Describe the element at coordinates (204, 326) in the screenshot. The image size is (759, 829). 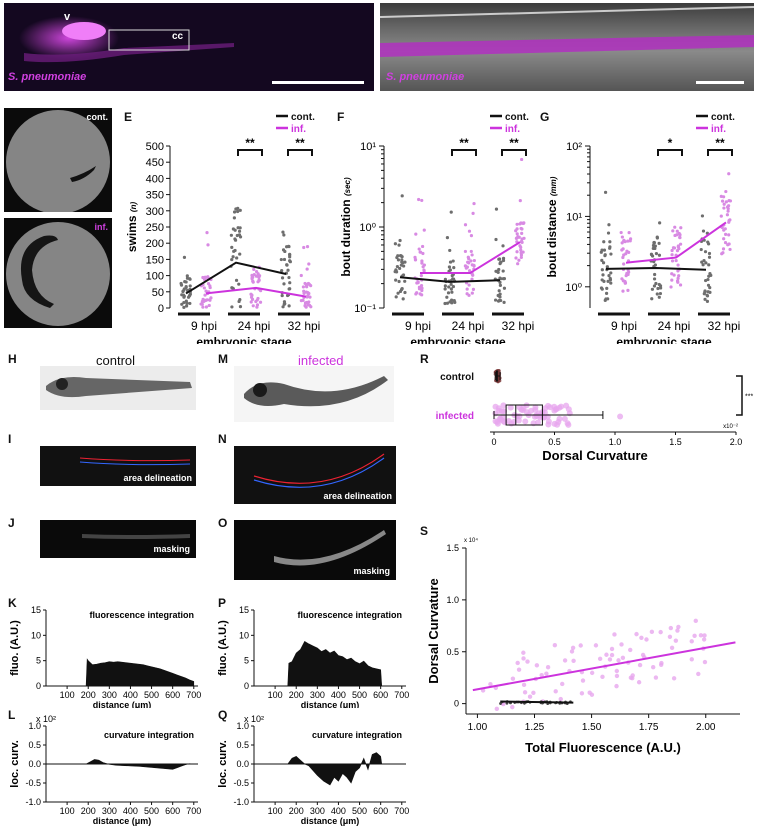
I see `category-label: 9 hpi` at that location.